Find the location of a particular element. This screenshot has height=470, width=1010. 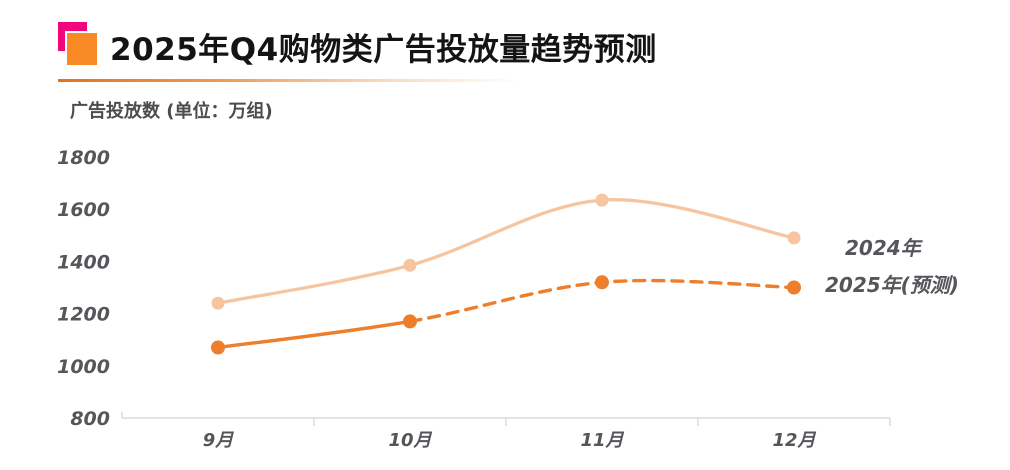

y-tick-label: 1600 is located at coordinates (83, 210).